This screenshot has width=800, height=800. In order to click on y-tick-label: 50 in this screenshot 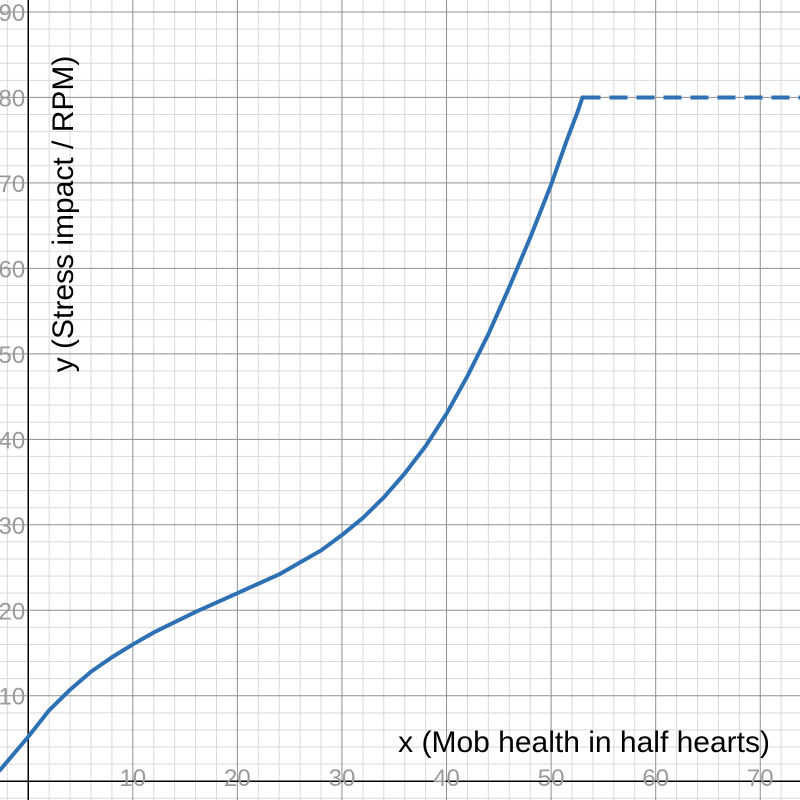, I will do `click(12, 355)`.